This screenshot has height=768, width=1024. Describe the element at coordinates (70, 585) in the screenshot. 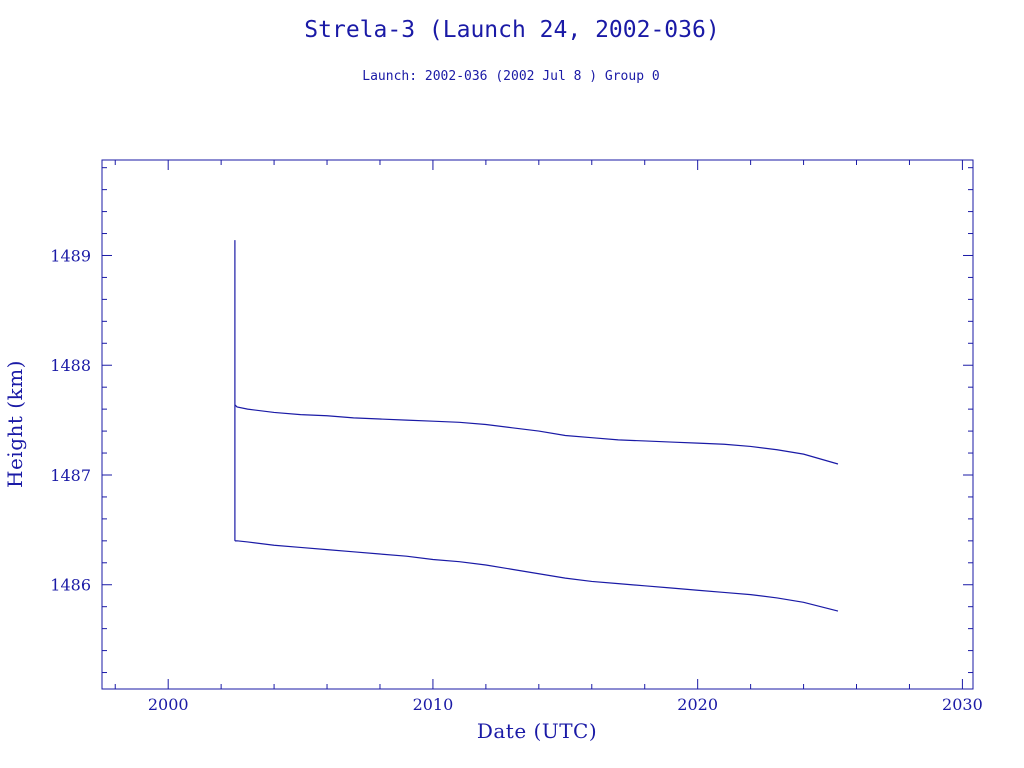

I see `y-tick-label: 1486` at that location.